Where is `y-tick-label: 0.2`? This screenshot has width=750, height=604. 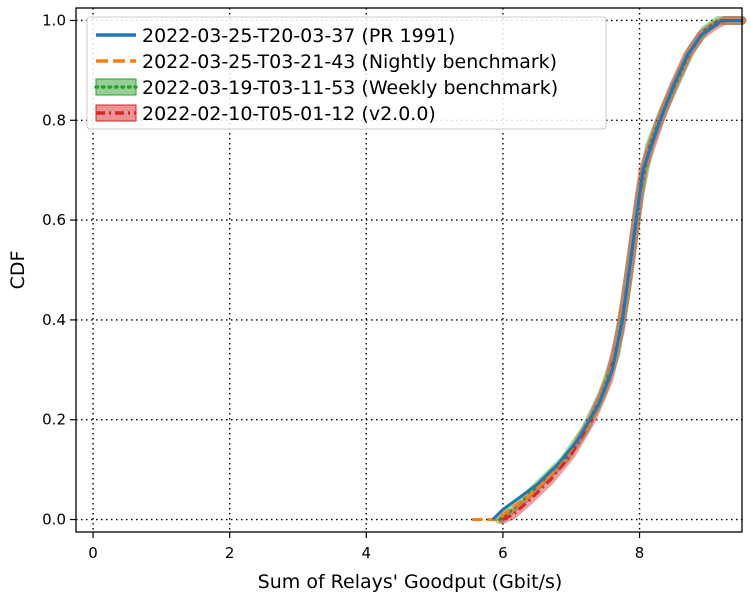
y-tick-label: 0.2 is located at coordinates (54, 420).